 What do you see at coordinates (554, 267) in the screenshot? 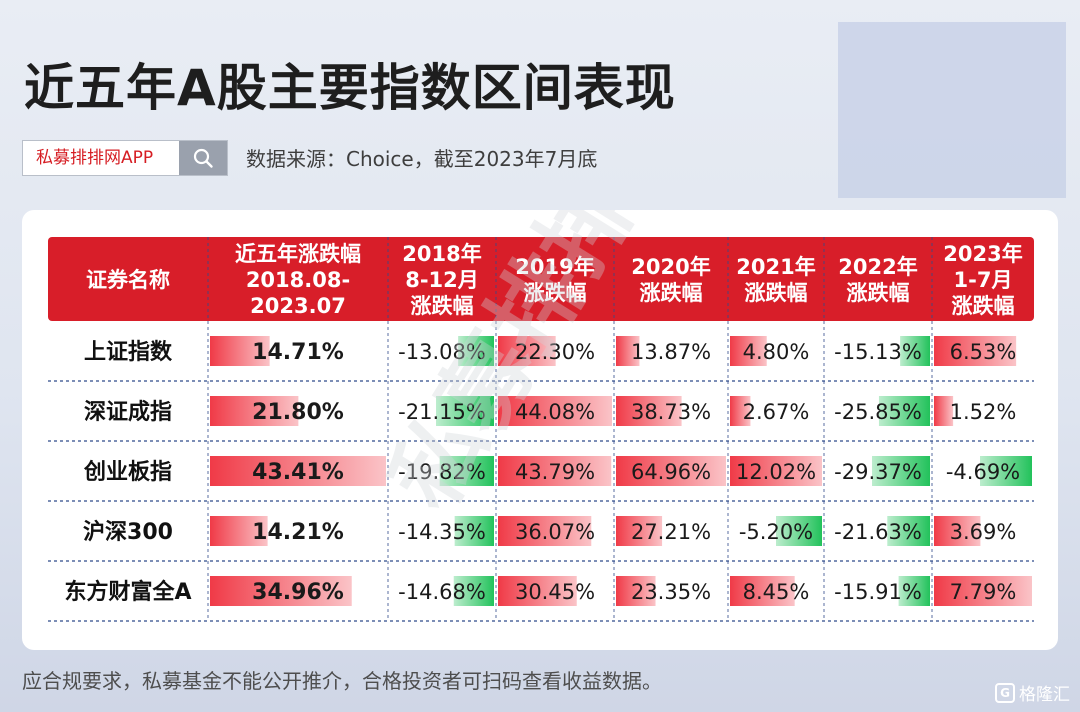
I see `column-header: 2019年` at bounding box center [554, 267].